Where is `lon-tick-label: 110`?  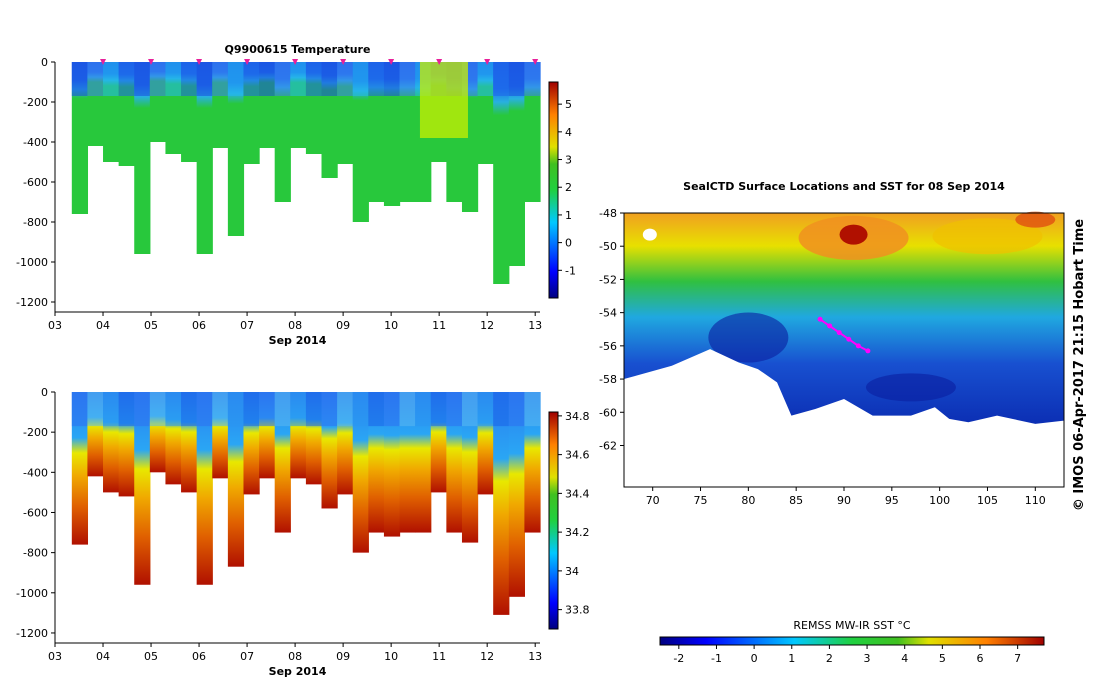
lon-tick-label: 110 is located at coordinates (1035, 500).